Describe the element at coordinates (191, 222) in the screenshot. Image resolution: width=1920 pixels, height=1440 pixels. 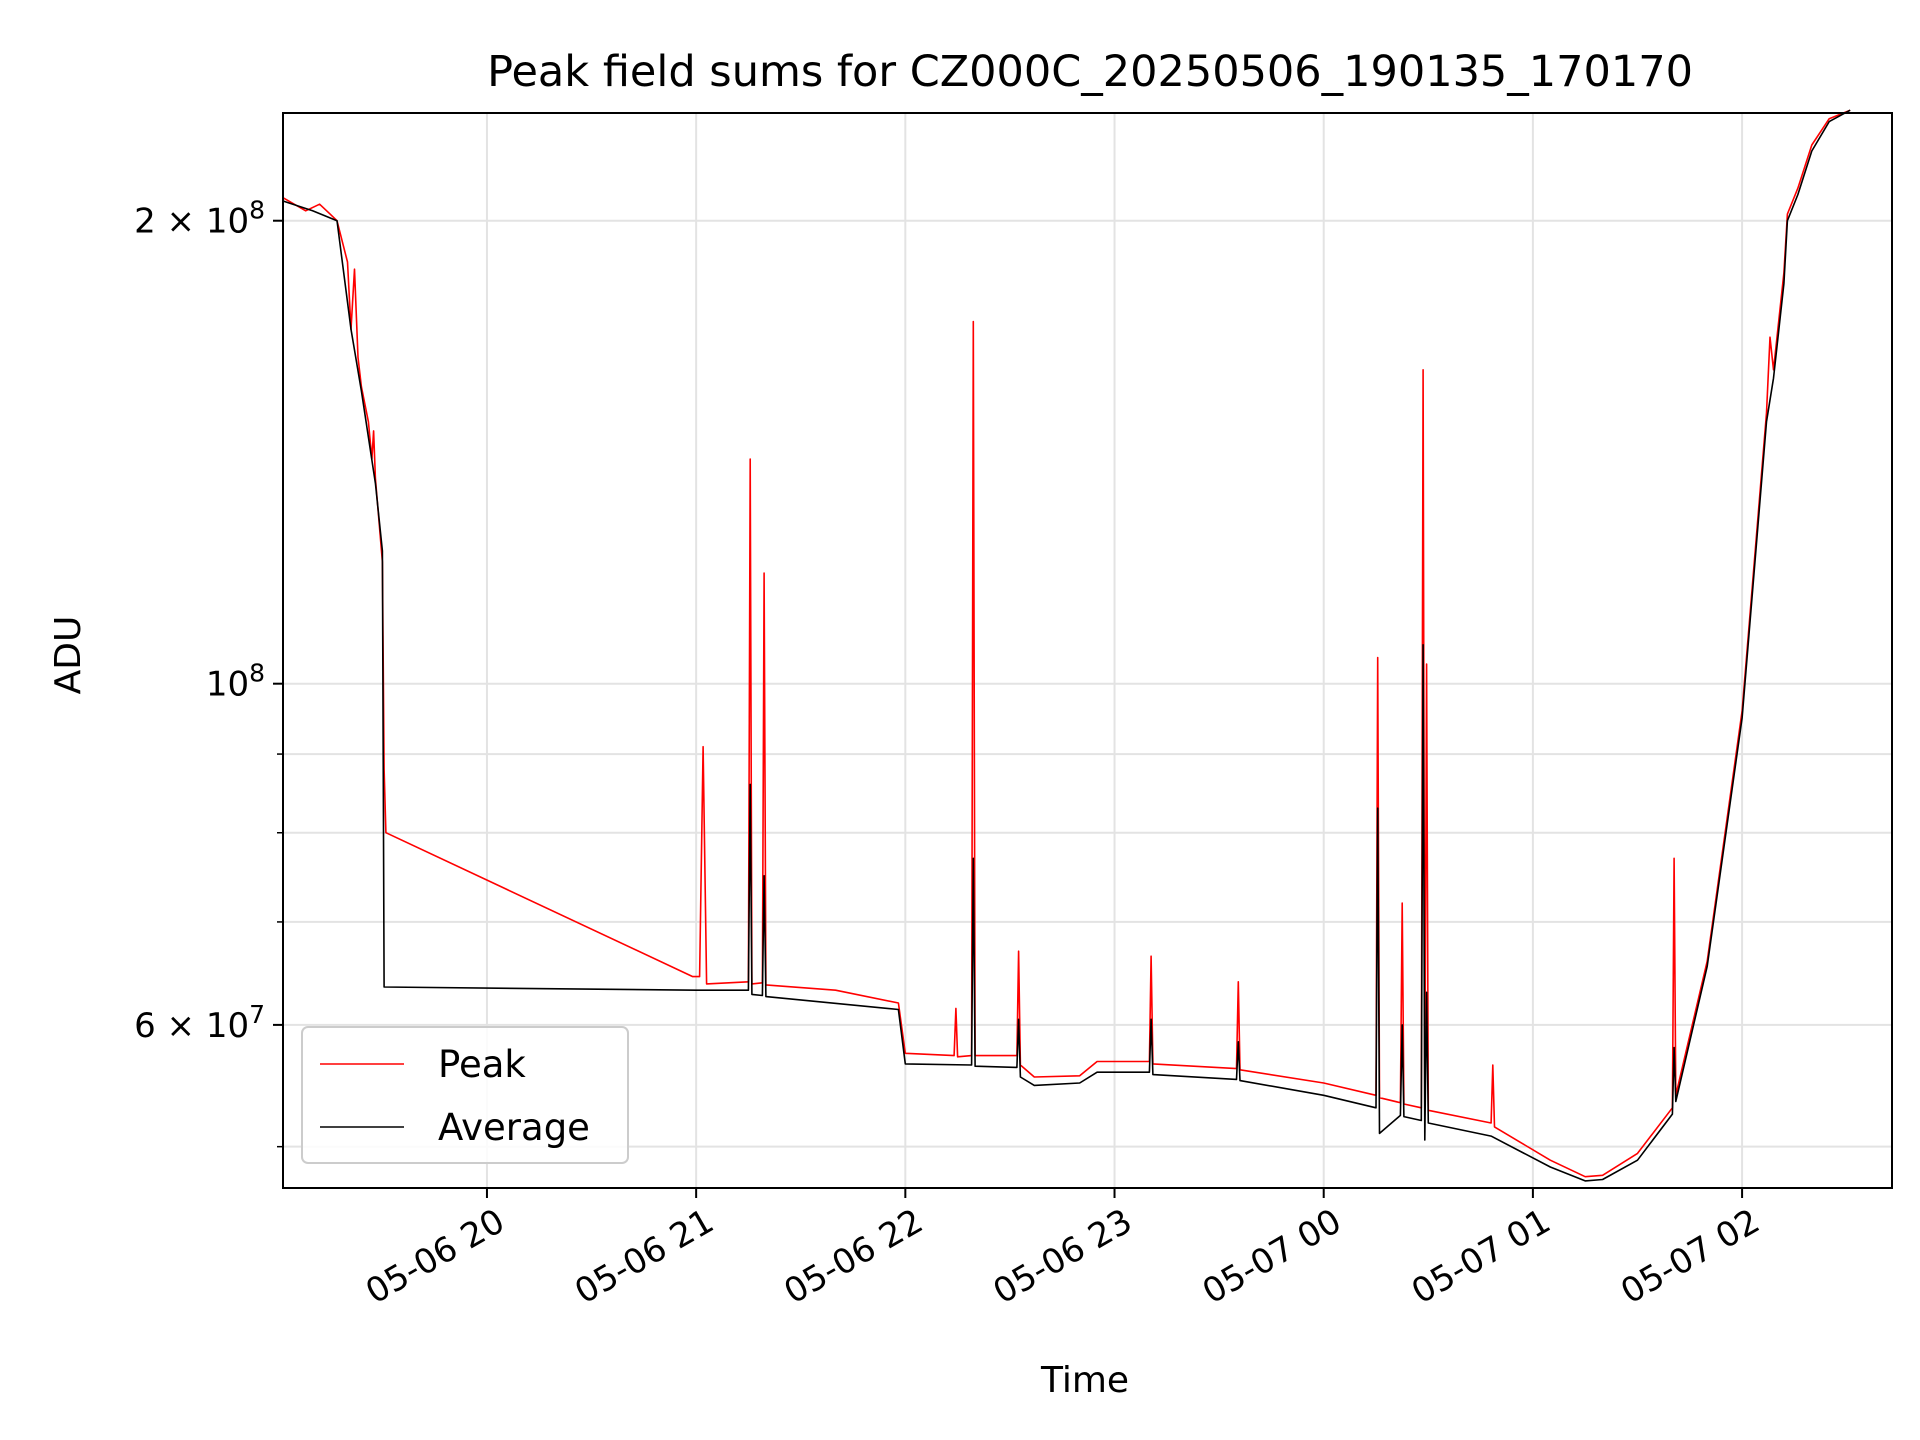
I see `y-tick-label-base: 2 × 10` at that location.